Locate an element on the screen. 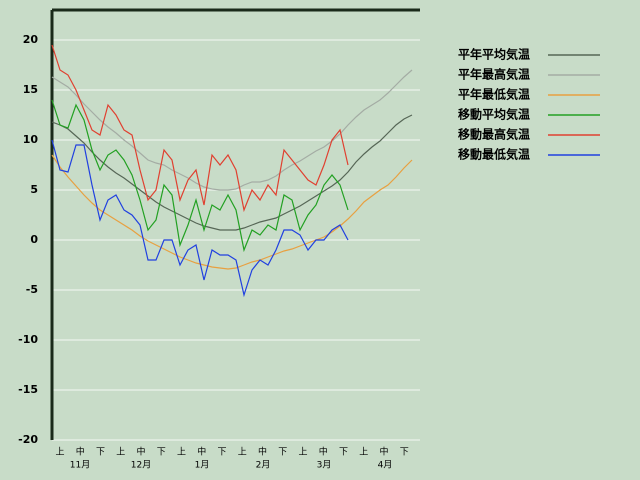  month-label: 3月 is located at coordinates (324, 465).